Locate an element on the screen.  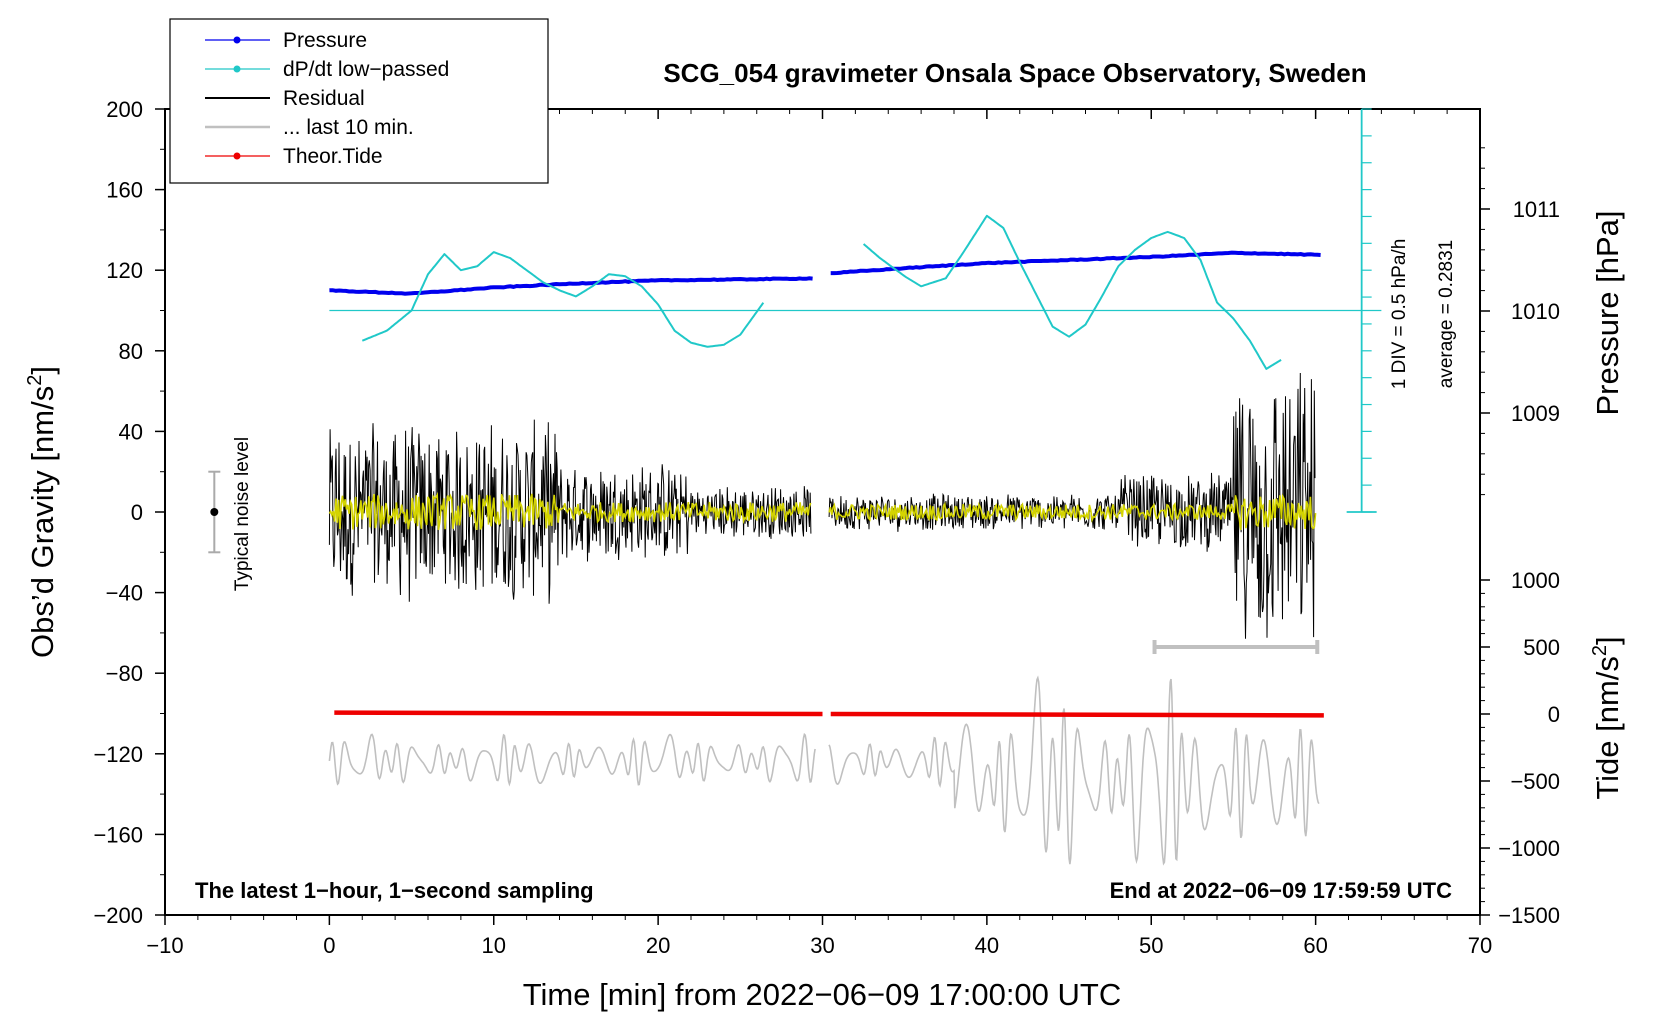
y-tick-label: 40 is located at coordinates (131, 431).